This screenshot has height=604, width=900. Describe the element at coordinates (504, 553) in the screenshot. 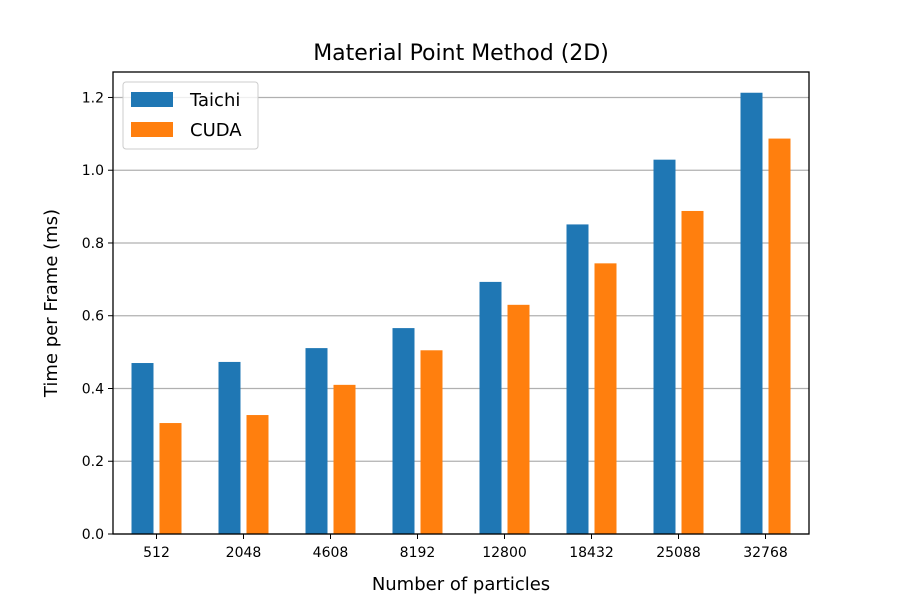

I see `x-tick-label: 12800` at that location.